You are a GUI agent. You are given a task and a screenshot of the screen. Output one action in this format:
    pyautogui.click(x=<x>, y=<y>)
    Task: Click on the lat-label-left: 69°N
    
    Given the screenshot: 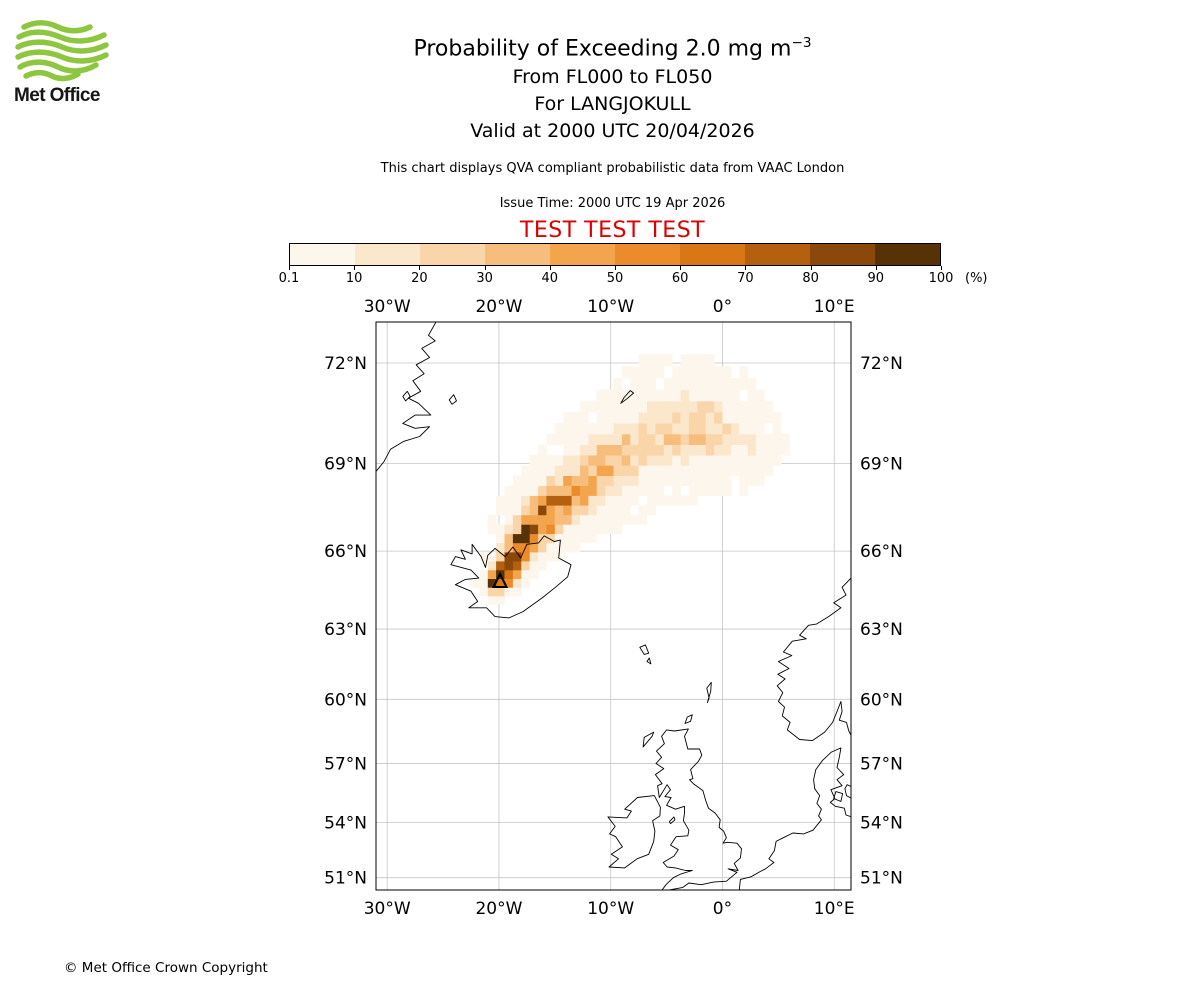 What is the action you would take?
    pyautogui.click(x=345, y=465)
    